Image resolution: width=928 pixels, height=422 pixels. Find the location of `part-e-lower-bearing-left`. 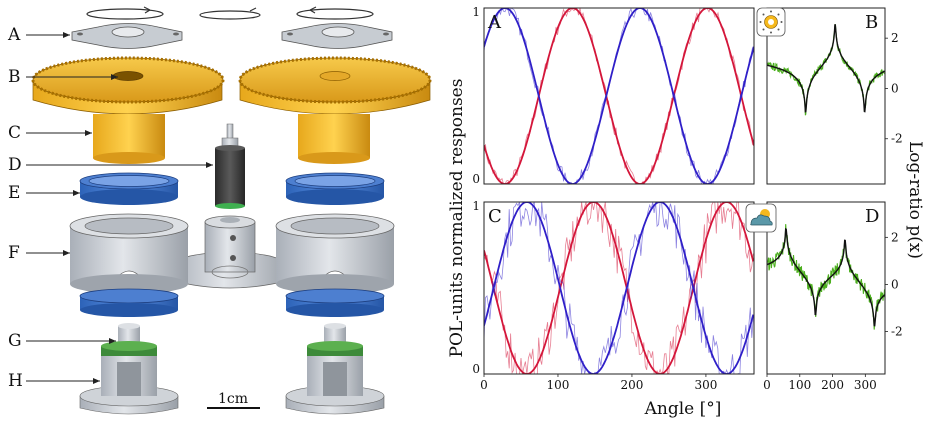

part-e-lower-bearing-left is located at coordinates (129, 302).